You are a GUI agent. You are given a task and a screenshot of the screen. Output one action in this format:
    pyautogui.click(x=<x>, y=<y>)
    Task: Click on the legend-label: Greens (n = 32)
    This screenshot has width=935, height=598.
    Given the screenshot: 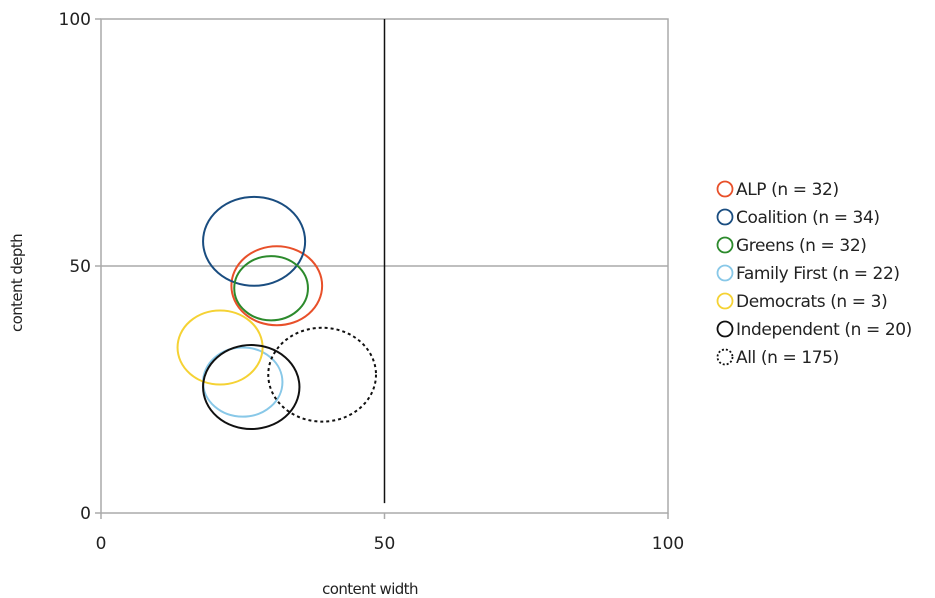 What is the action you would take?
    pyautogui.click(x=801, y=246)
    